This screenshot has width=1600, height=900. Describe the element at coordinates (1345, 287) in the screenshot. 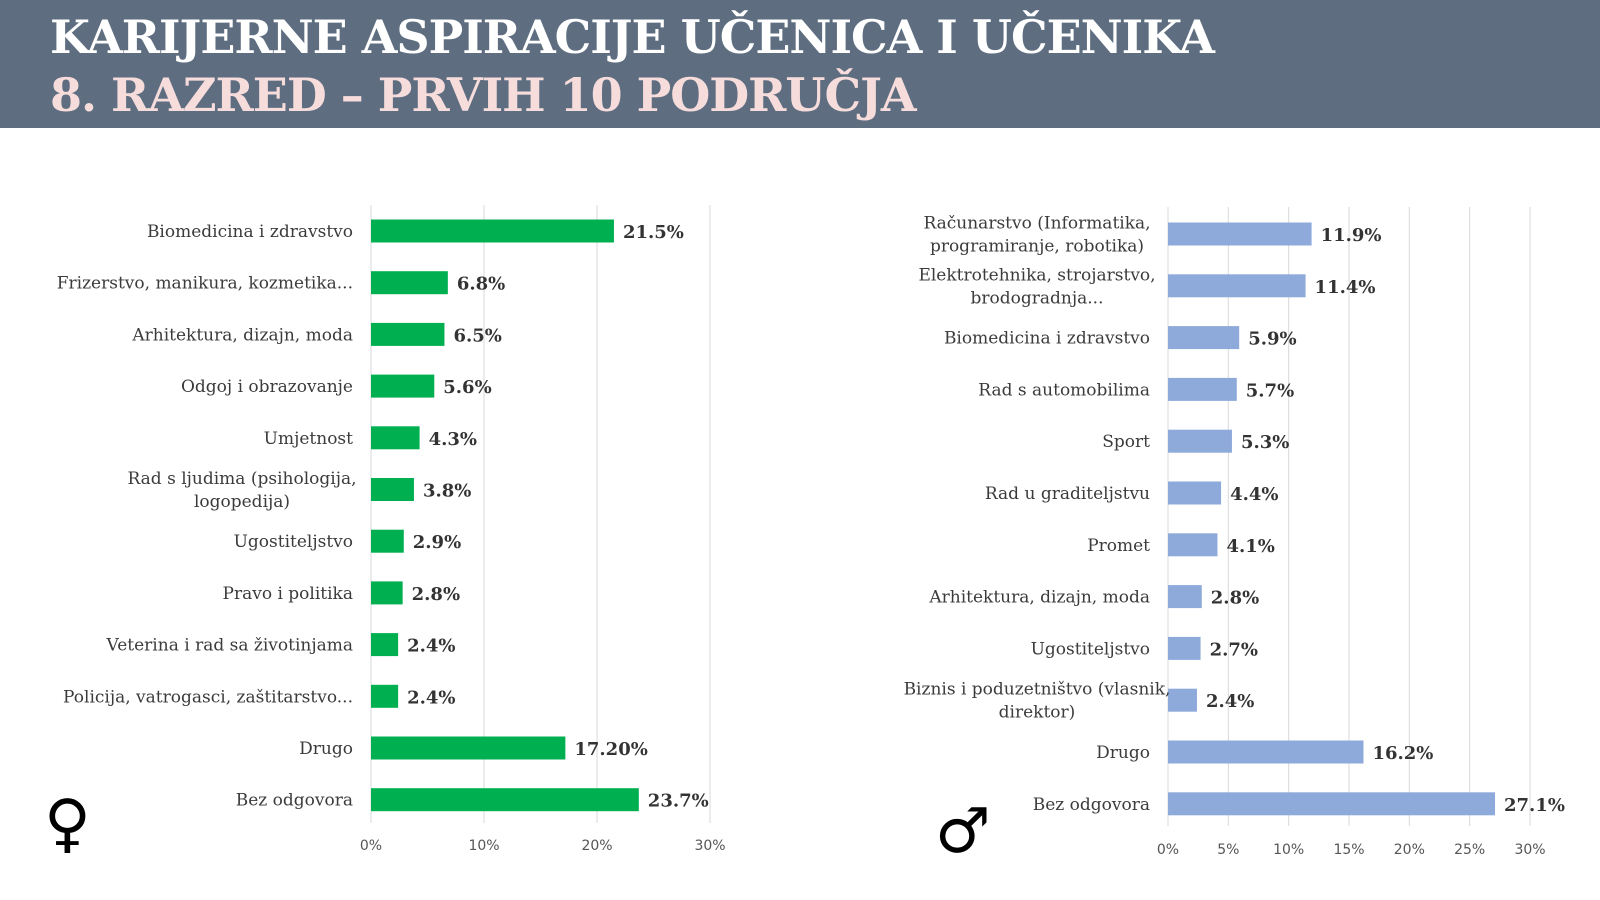

I see `data-label: 11.4%` at that location.